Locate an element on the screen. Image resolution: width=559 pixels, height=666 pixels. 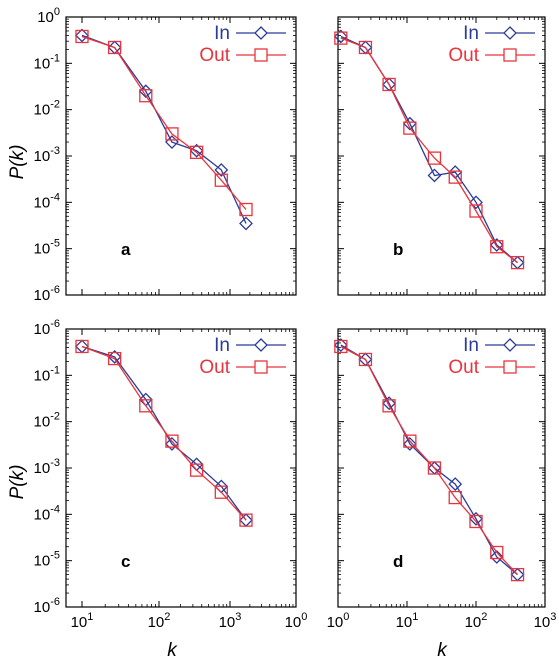
y-axis-title-bottom: P(k) is located at coordinates (17, 482).